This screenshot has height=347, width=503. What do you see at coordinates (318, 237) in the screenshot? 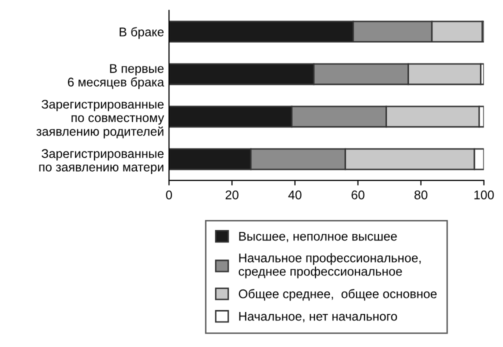
I see `legend-label: Высшее, неполное высшее` at bounding box center [318, 237].